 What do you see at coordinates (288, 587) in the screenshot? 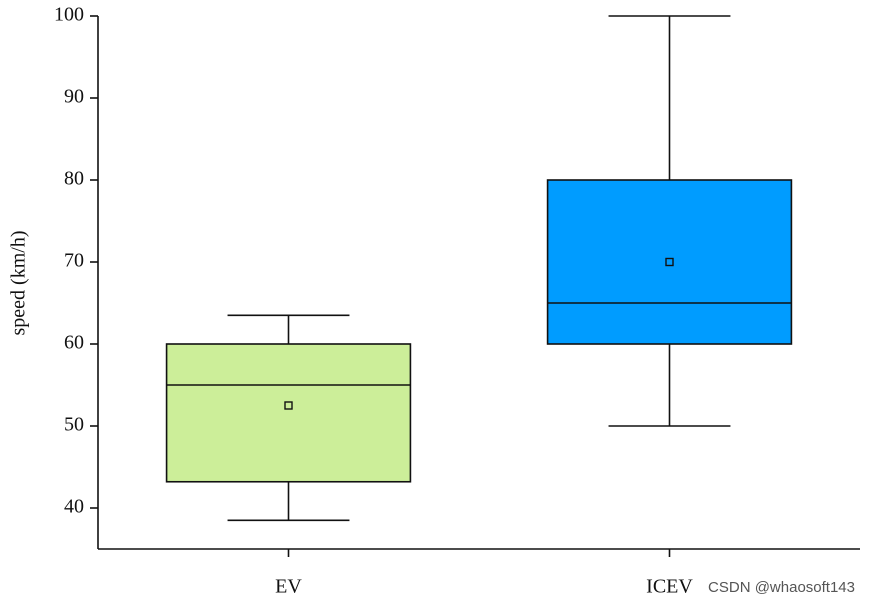
I see `x-tick-label: EV` at bounding box center [288, 587].